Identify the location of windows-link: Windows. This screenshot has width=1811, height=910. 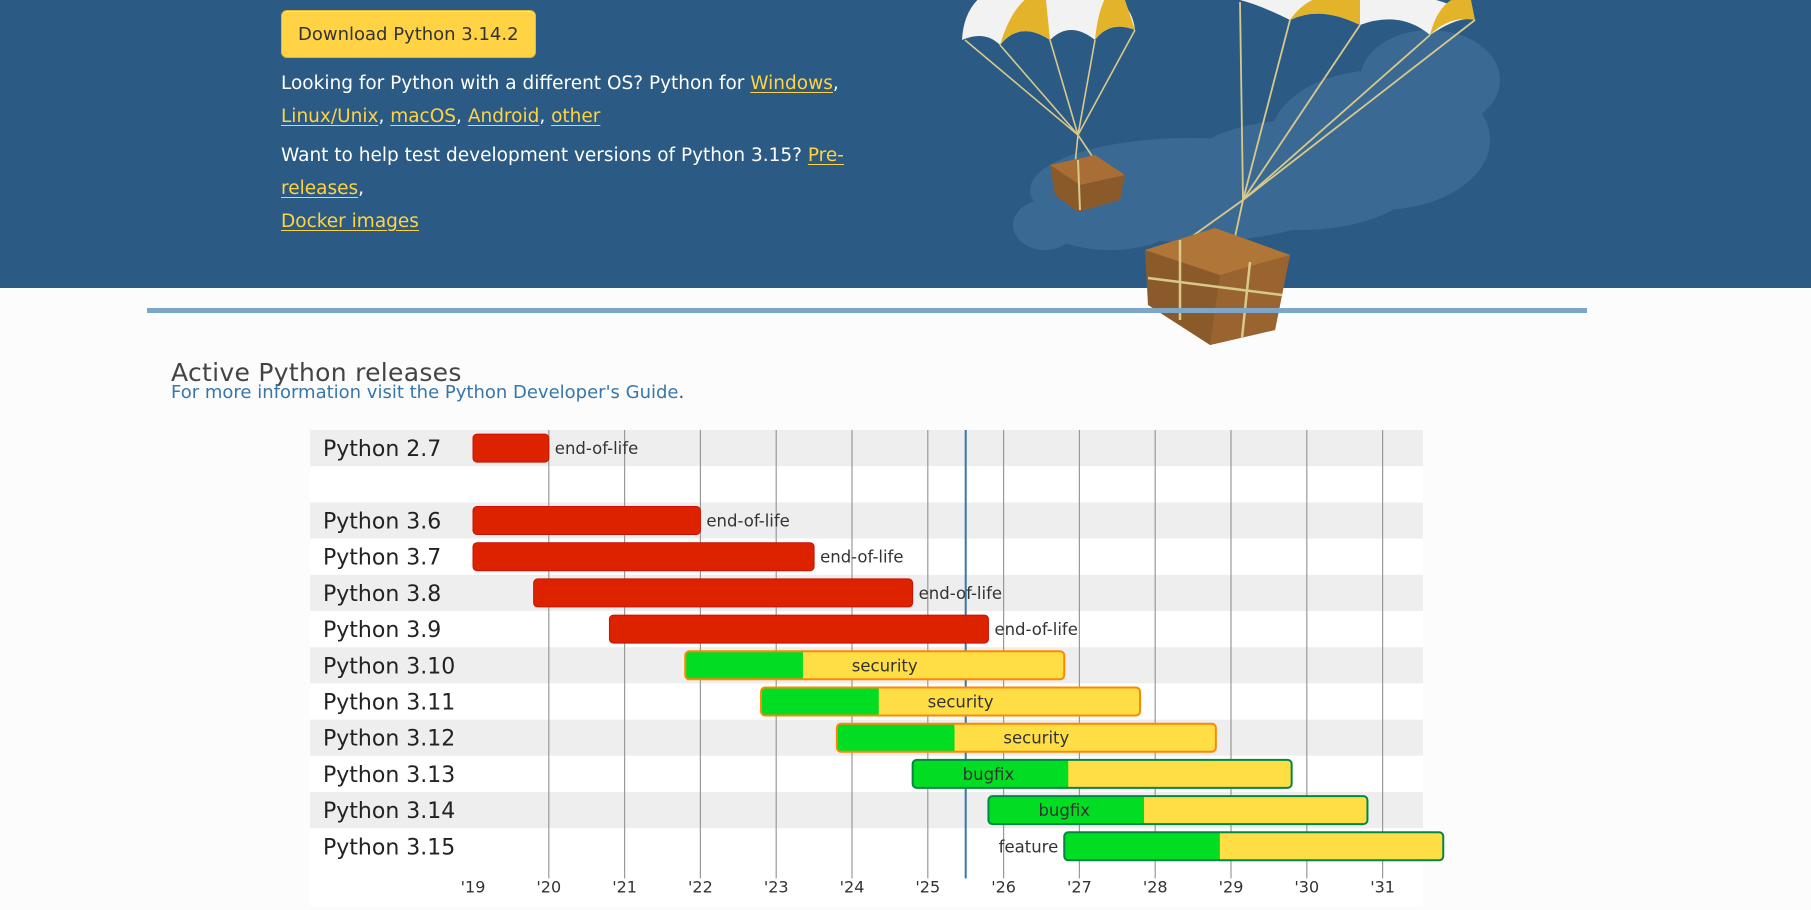
(791, 83).